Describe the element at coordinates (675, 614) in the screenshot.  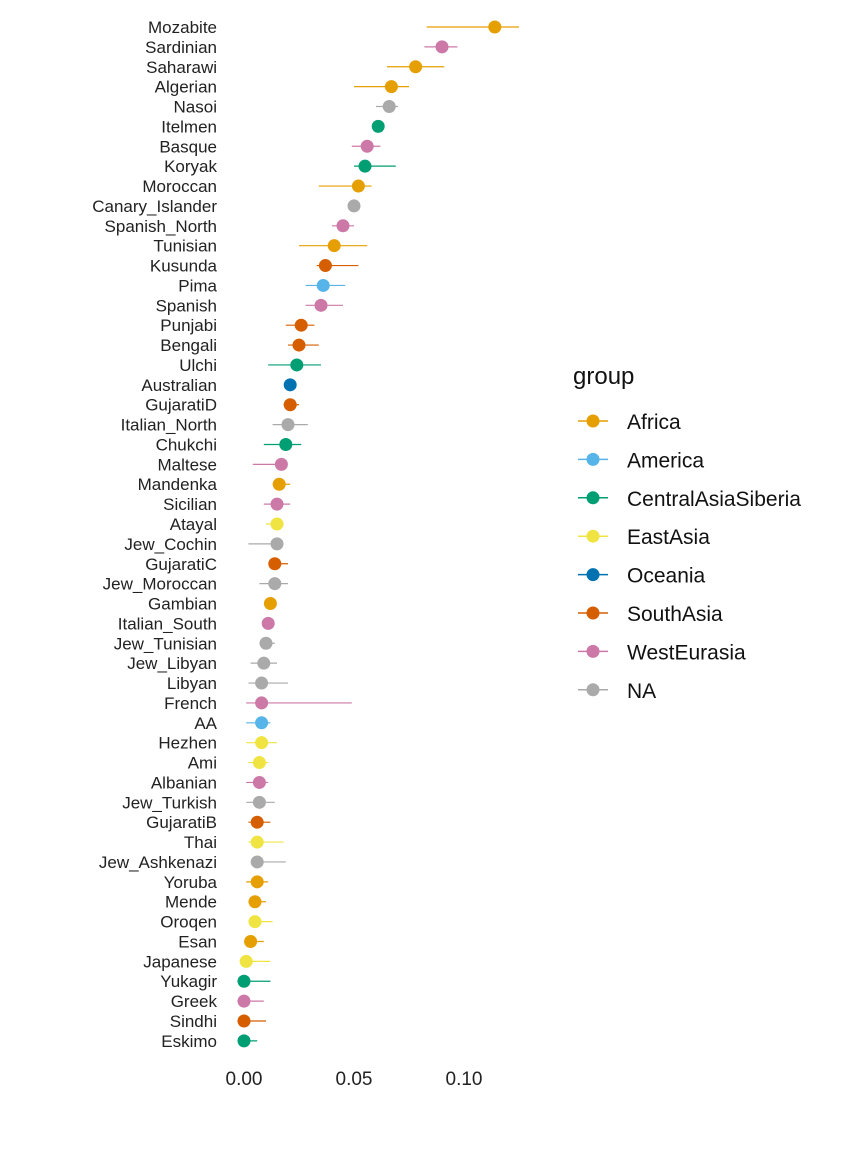
I see `legend-label-southasia: SouthAsia` at that location.